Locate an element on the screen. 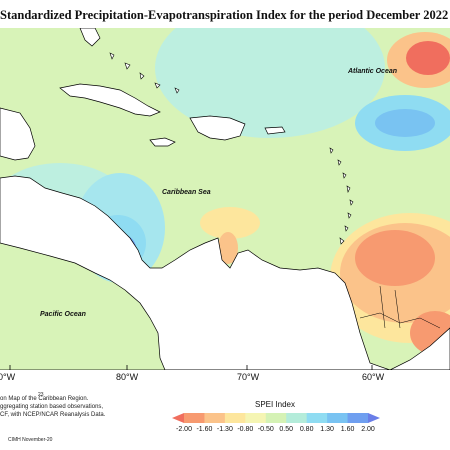 This screenshot has height=450, width=450. bahamas is located at coordinates (144, 73).